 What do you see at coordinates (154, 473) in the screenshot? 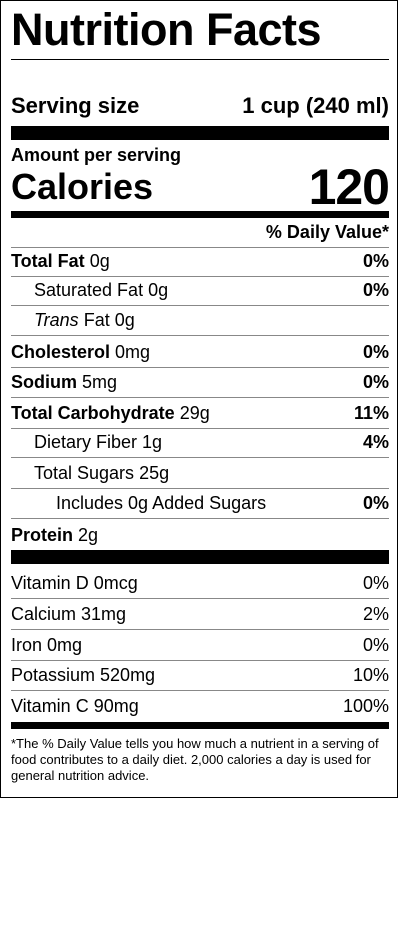
I see `total-sugars-amount: 25g` at bounding box center [154, 473].